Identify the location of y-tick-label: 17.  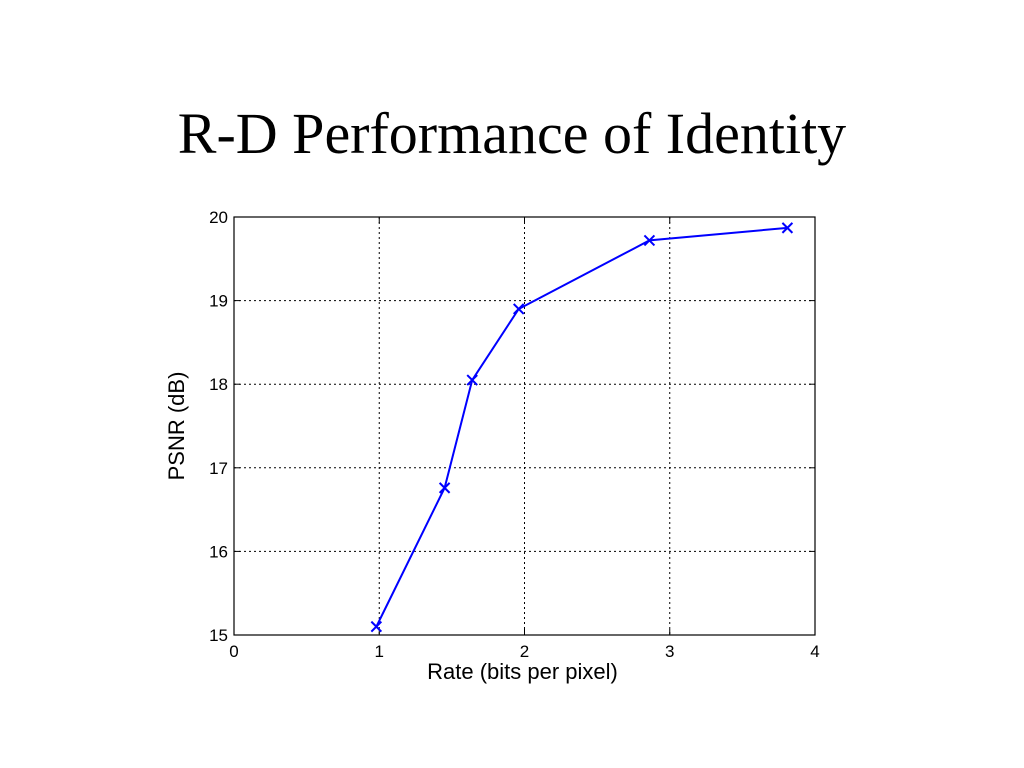
(218, 468).